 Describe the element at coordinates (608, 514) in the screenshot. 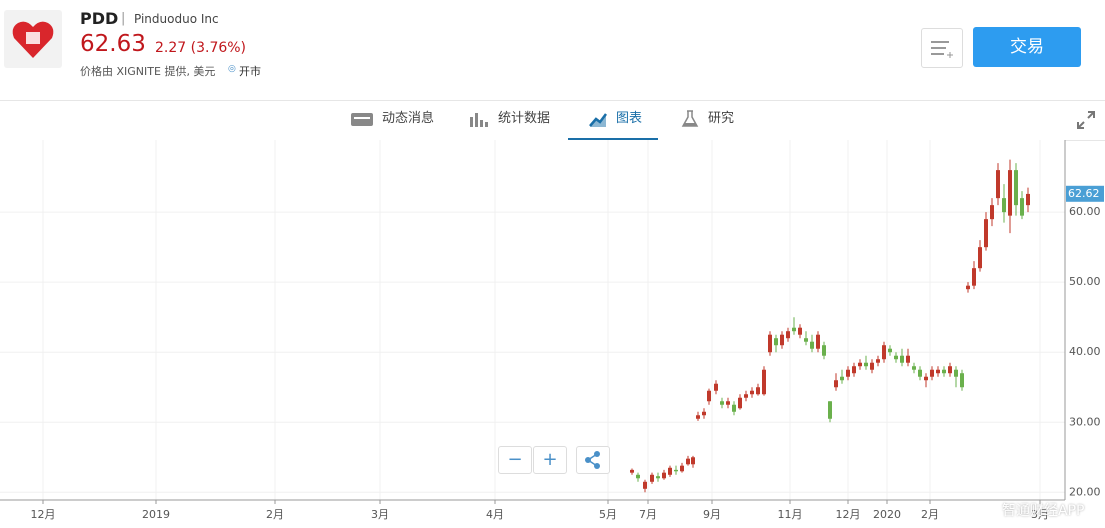

I see `x-tick-label: 5月` at that location.